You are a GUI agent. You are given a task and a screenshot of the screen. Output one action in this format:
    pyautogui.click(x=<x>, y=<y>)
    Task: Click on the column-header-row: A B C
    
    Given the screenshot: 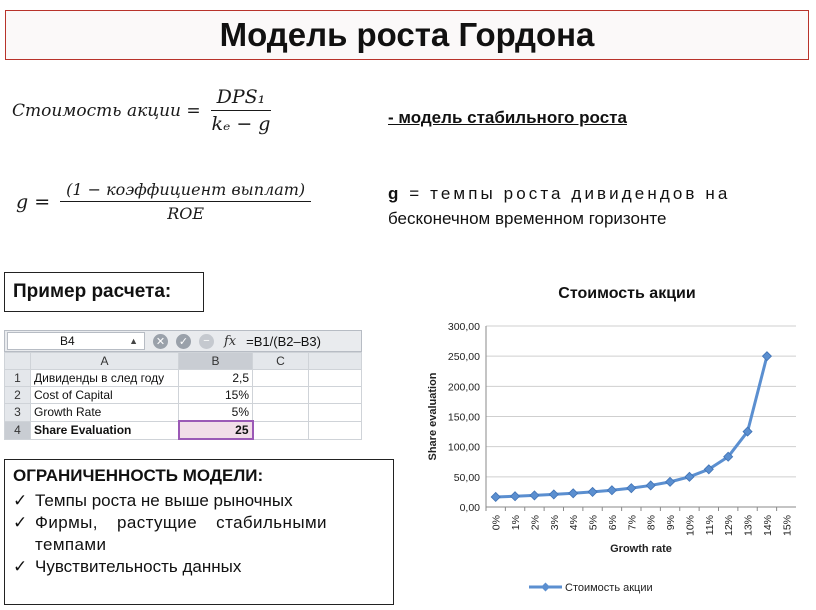 What is the action you would take?
    pyautogui.click(x=183, y=361)
    